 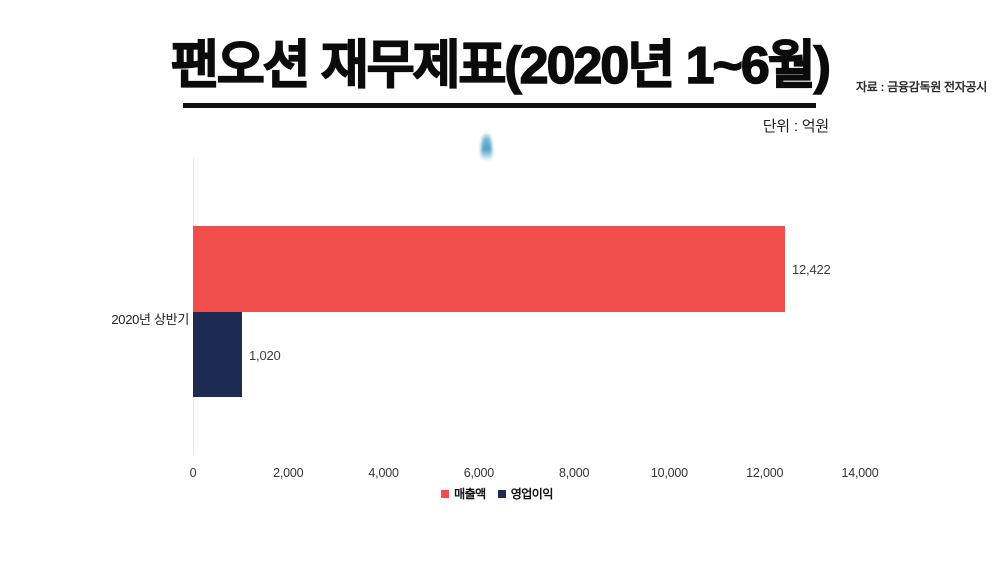 I want to click on unit-label: 단위 : 억원, so click(x=796, y=126).